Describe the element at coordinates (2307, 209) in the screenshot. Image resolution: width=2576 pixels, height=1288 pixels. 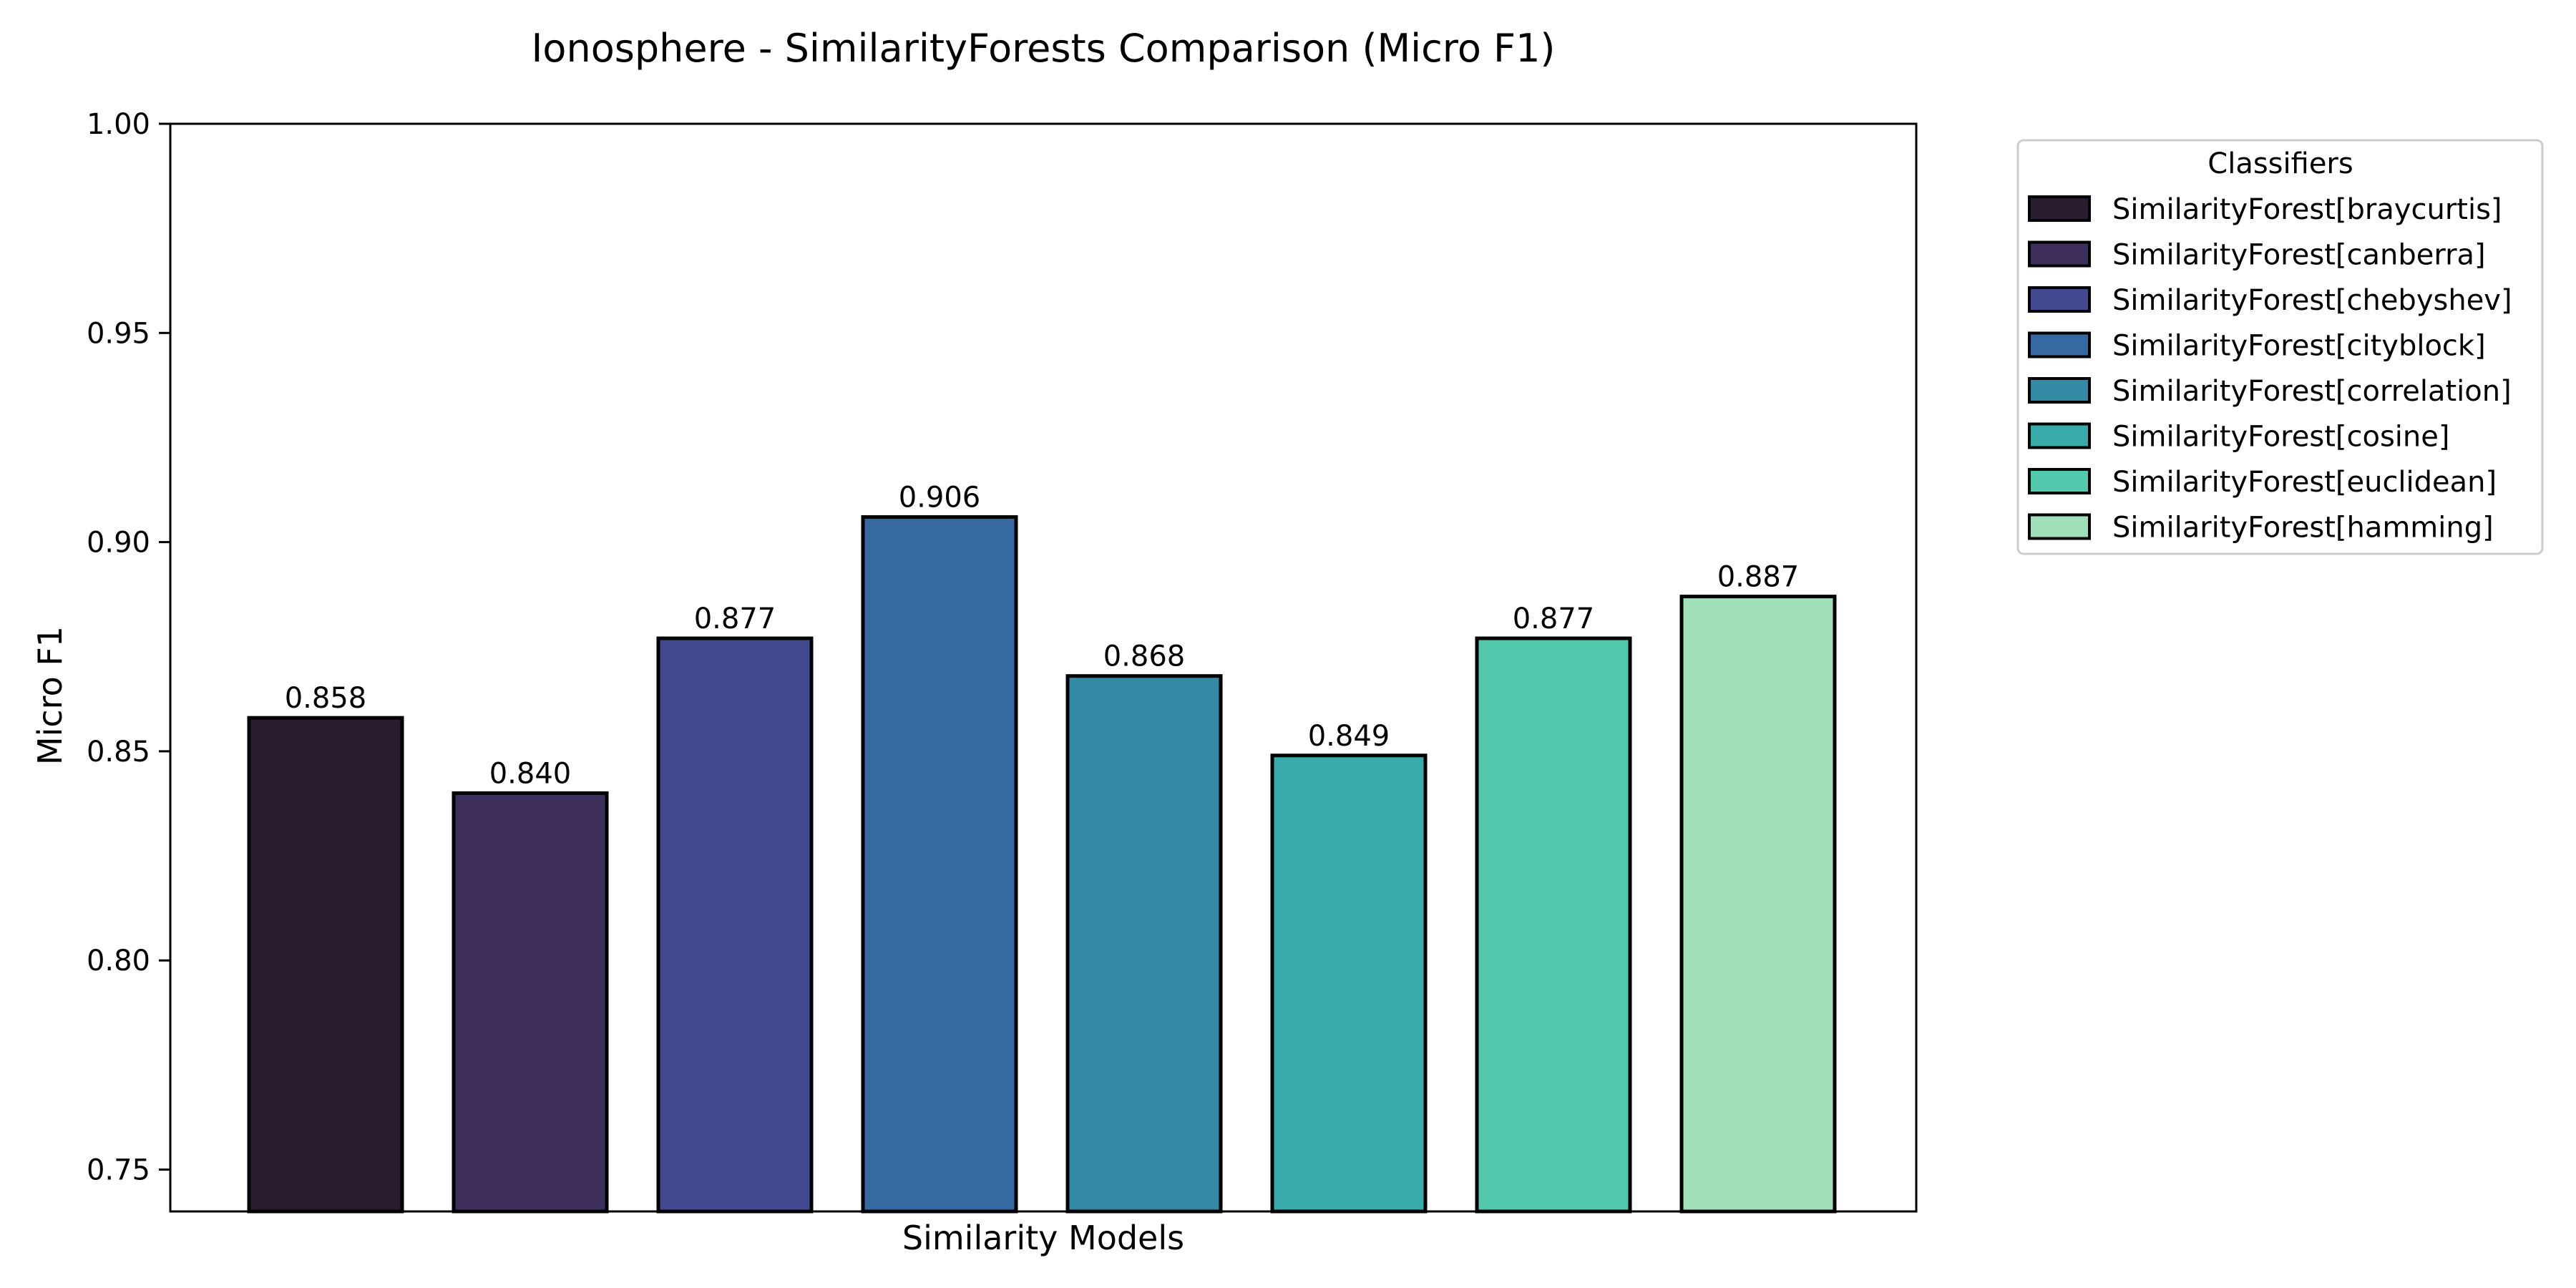
I see `legend-item-label: SimilarityForest[braycurtis]` at that location.